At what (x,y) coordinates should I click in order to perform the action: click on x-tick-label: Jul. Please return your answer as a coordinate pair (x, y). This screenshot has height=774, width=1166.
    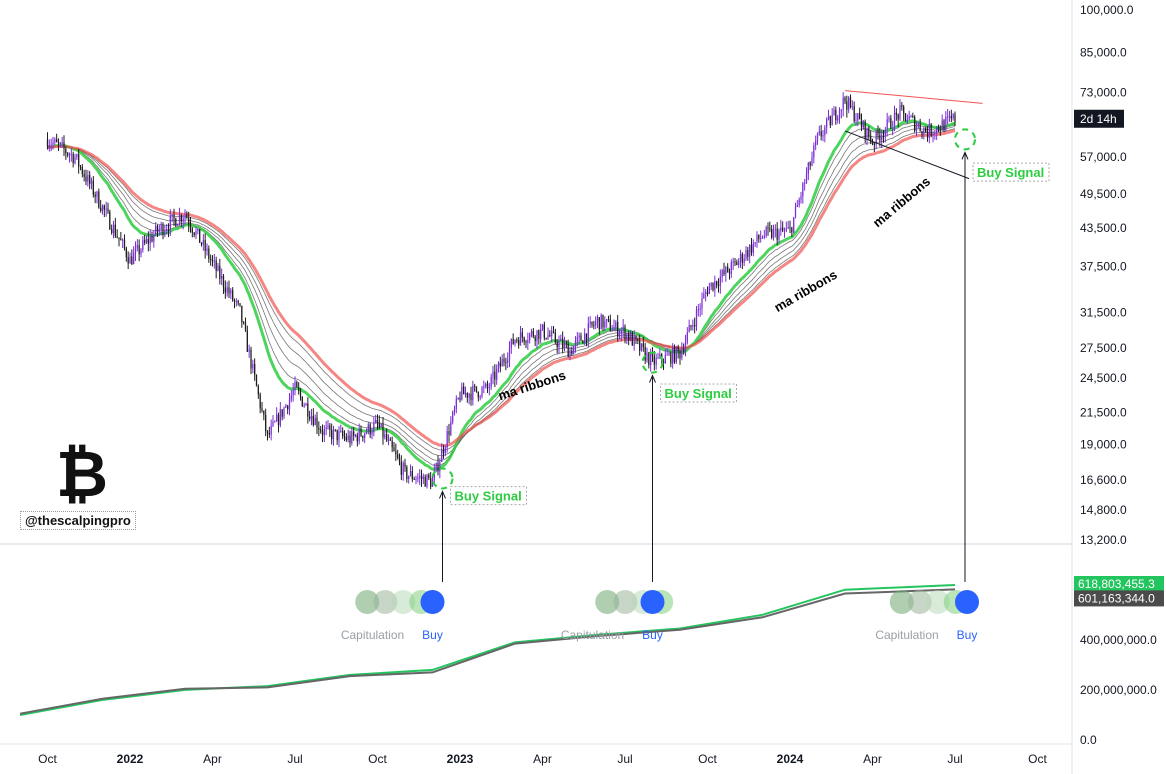
    Looking at the image, I should click on (624, 759).